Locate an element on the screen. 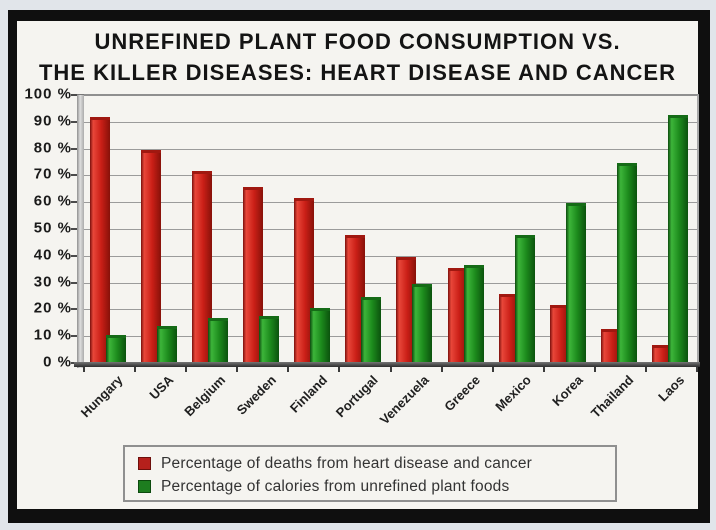 Image resolution: width=716 pixels, height=530 pixels. y-axis-wall is located at coordinates (77, 231).